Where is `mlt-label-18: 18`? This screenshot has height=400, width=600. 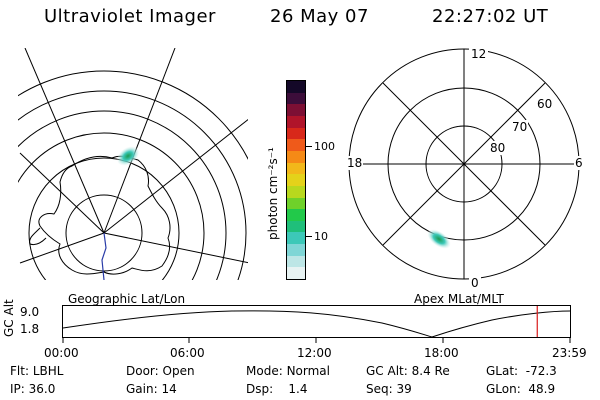
mlt-label-18: 18 is located at coordinates (355, 163).